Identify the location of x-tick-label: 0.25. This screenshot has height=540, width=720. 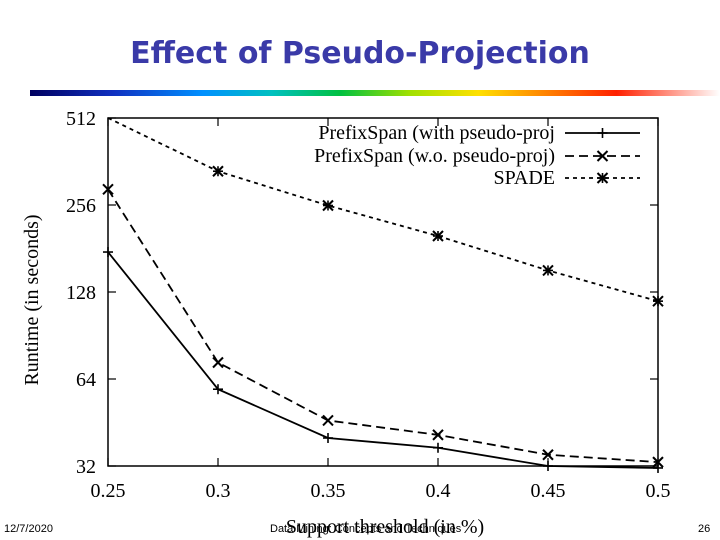
(108, 491).